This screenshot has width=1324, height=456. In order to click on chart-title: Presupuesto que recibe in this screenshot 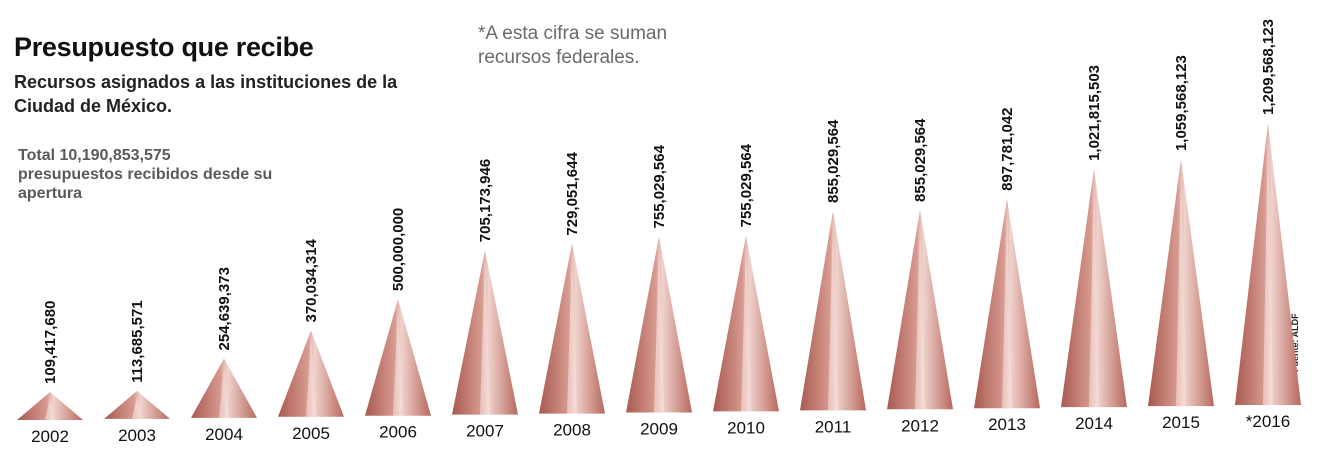, I will do `click(164, 47)`.